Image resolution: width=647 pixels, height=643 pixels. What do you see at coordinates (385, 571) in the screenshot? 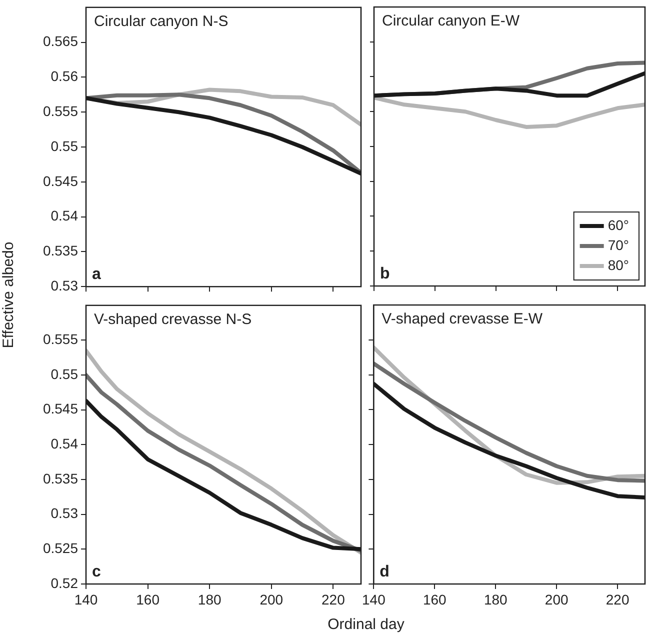
I see `annotation: d` at bounding box center [385, 571].